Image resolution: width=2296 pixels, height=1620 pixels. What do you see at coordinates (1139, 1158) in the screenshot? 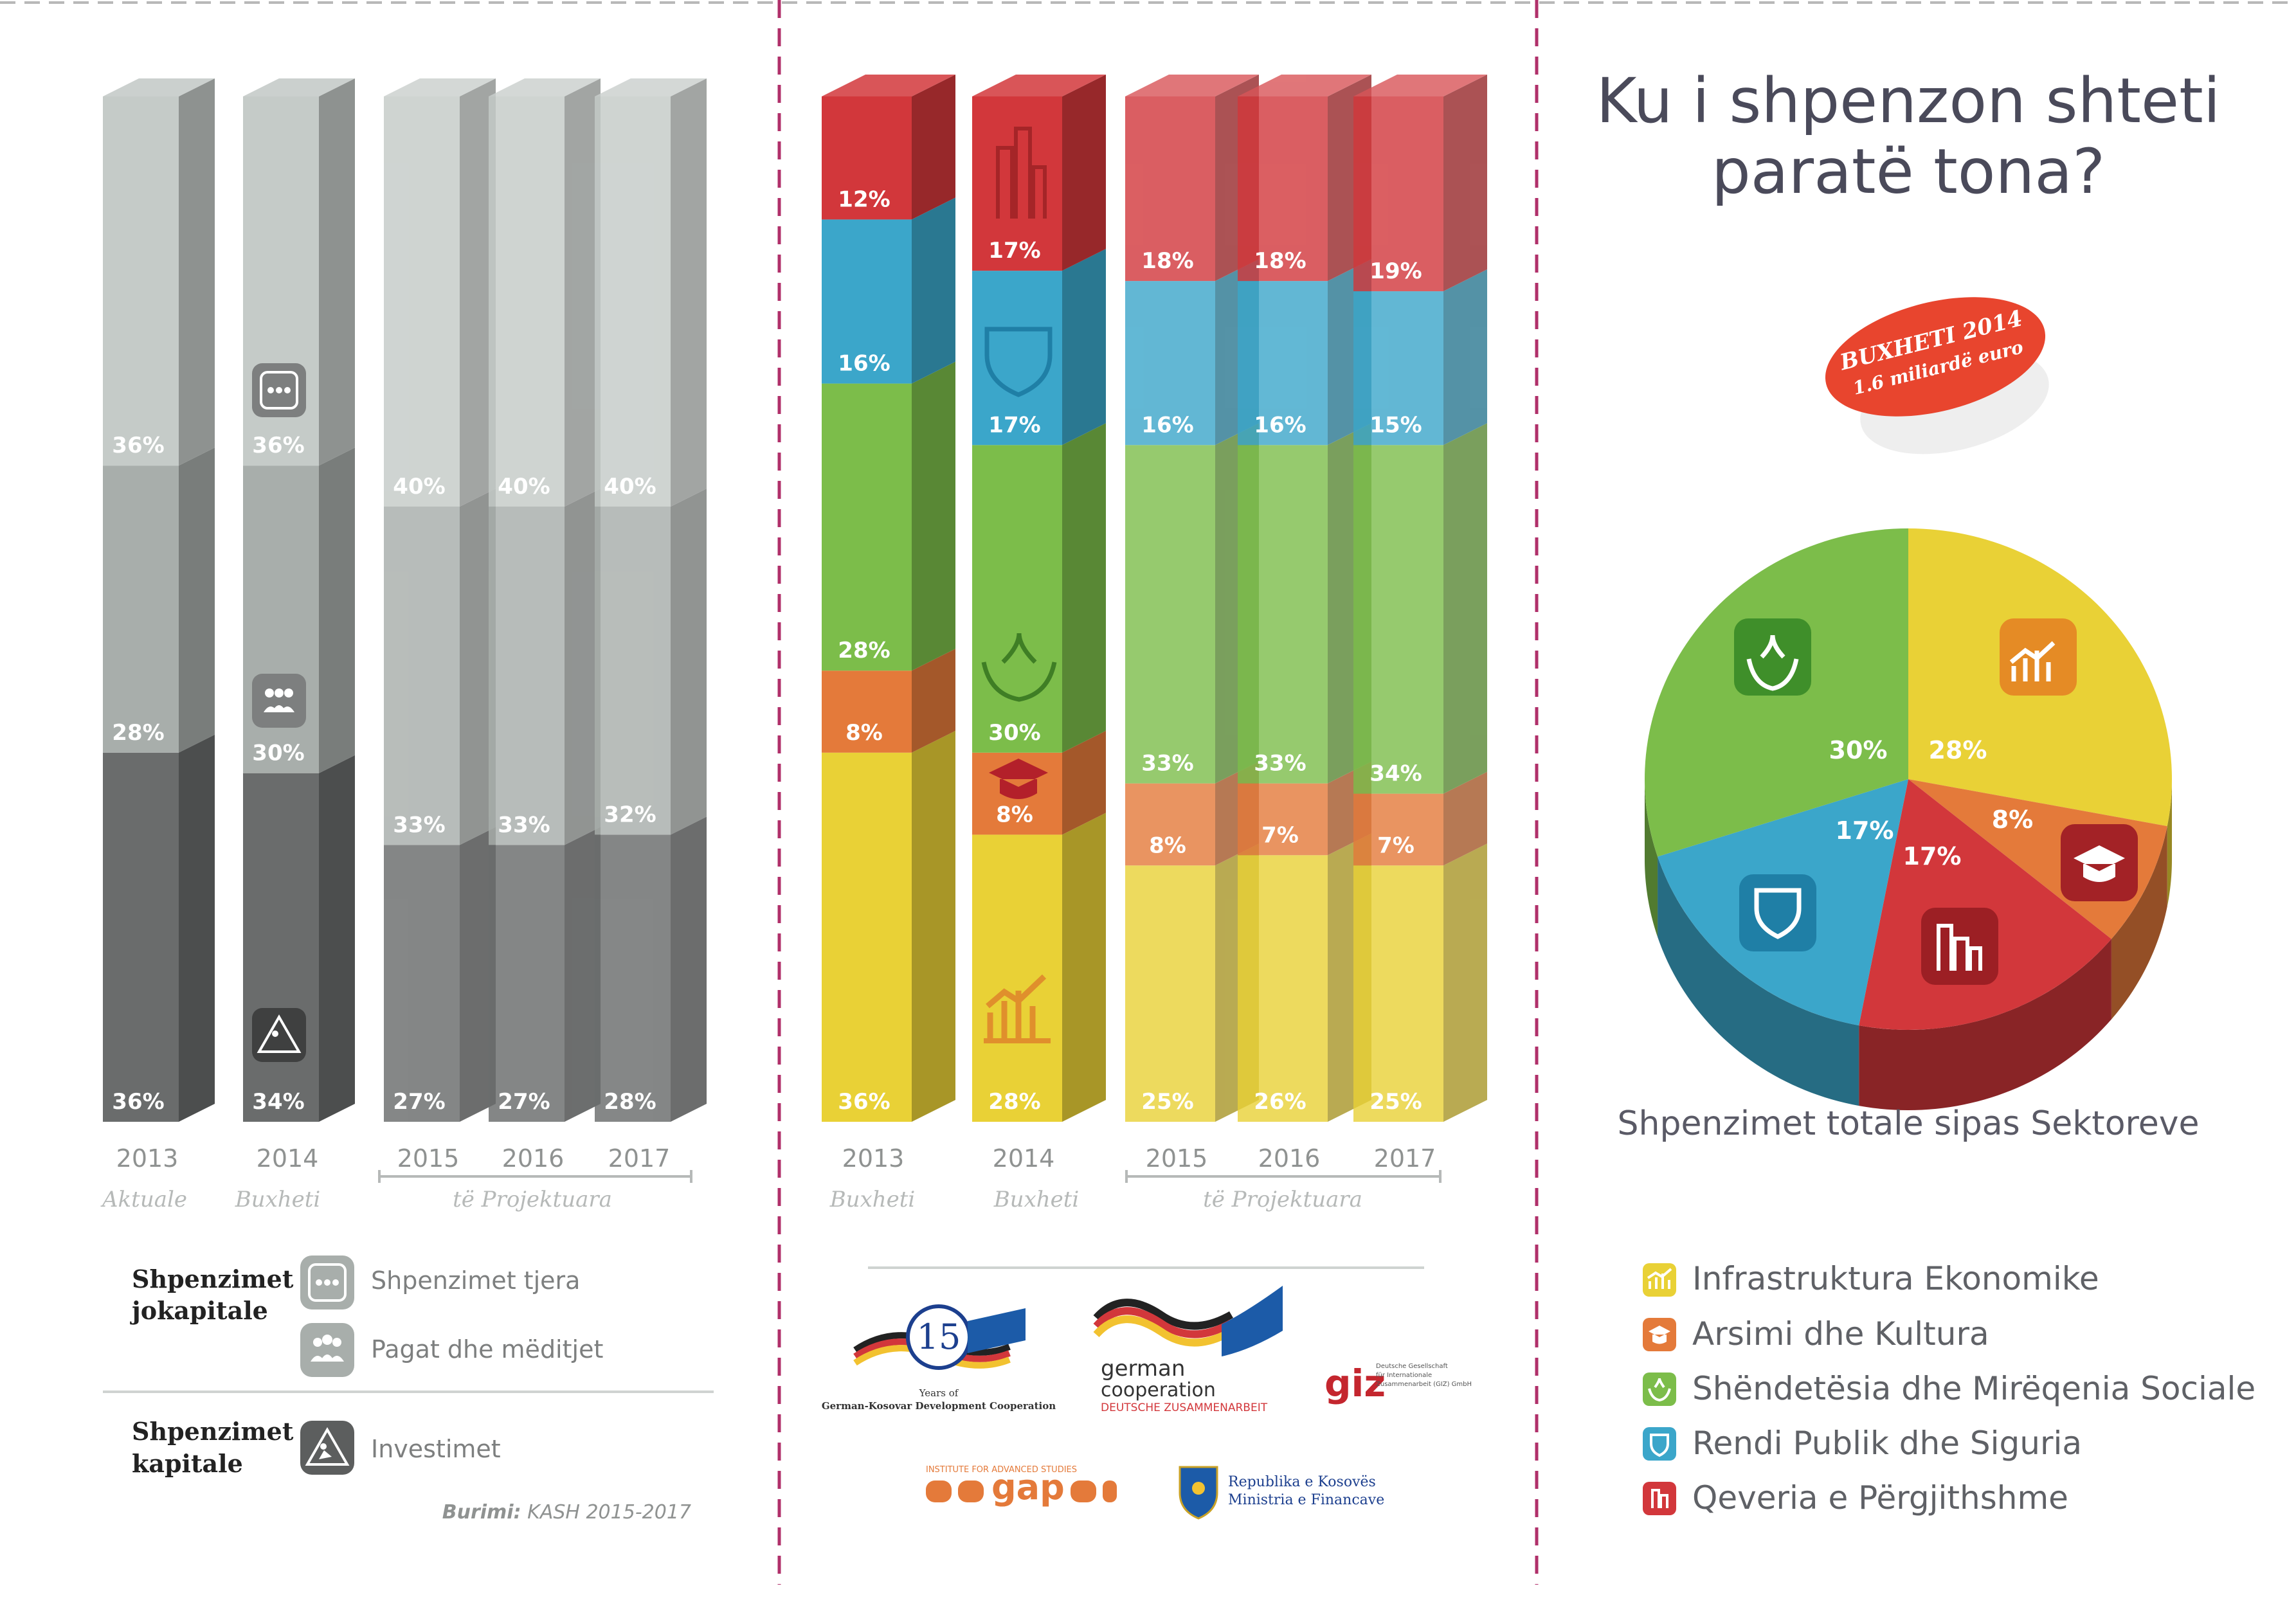
I see `sector-chart-x-axis: 2013 2014 2015 2016 2017` at bounding box center [1139, 1158].